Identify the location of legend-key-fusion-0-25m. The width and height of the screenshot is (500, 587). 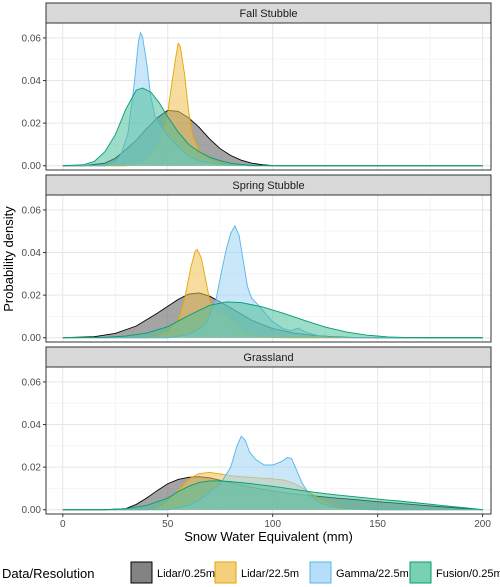
(420, 572).